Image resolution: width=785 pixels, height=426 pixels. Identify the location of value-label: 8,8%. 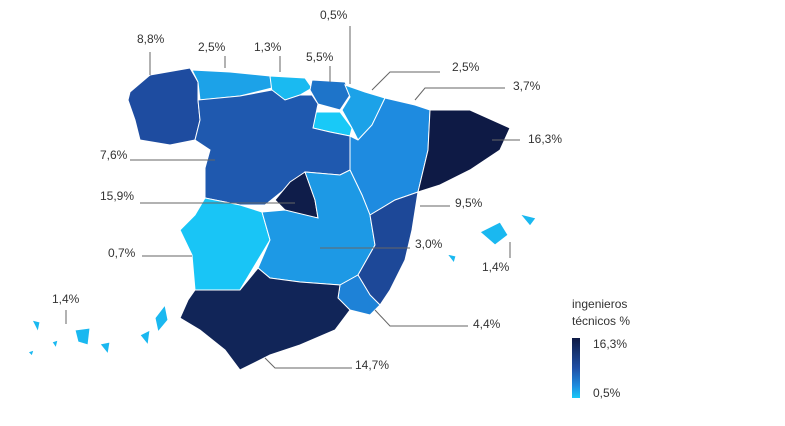
(151, 39).